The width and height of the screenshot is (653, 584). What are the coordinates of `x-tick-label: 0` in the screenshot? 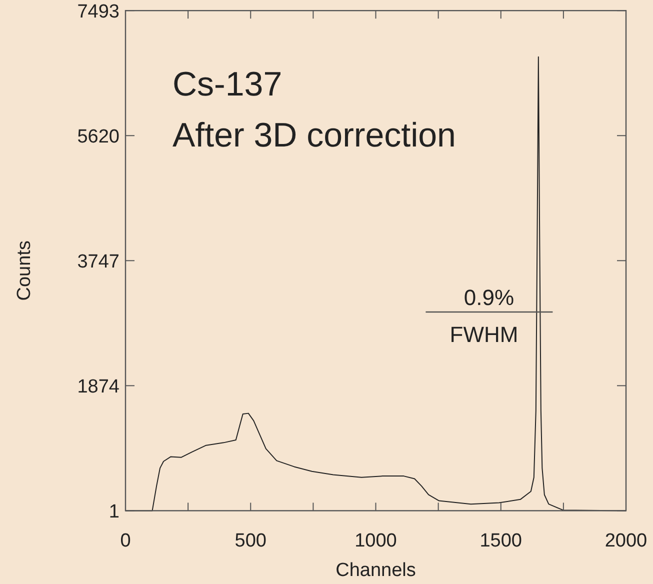 It's located at (125, 541).